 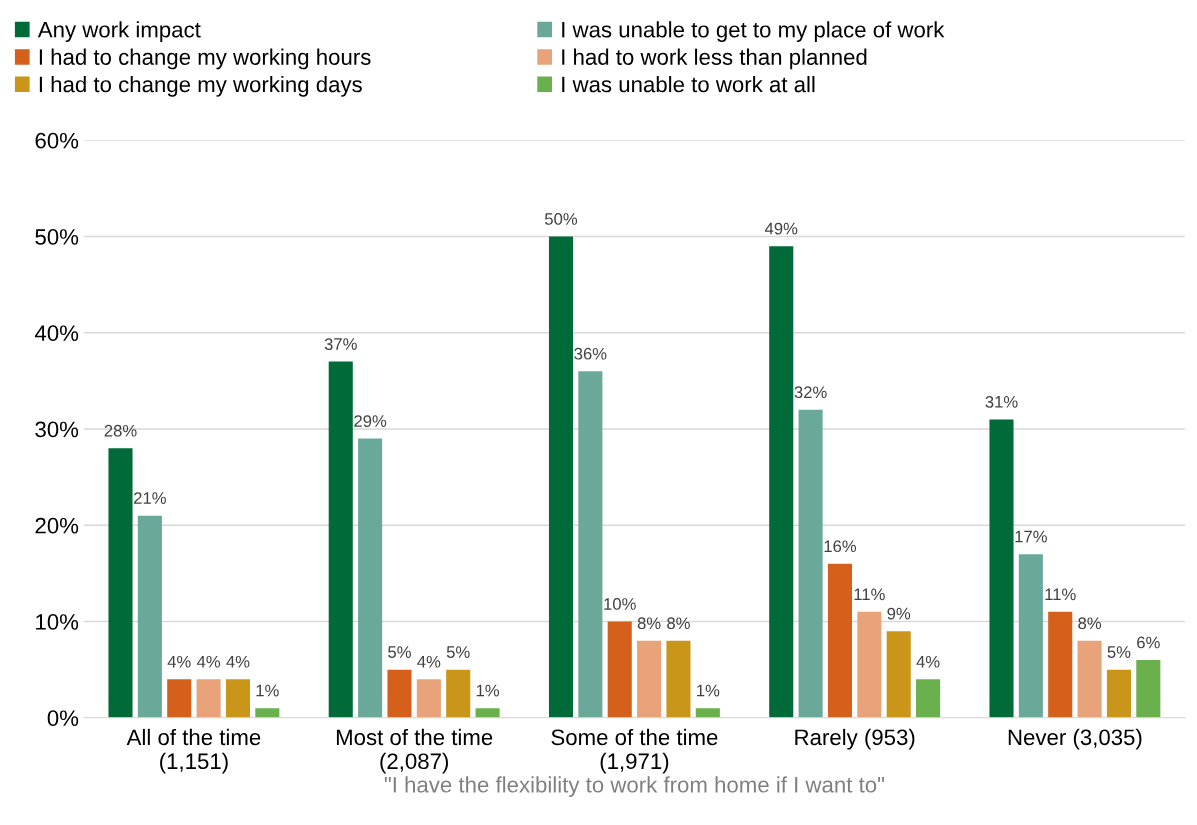 I want to click on data-label: 37%, so click(x=340, y=344).